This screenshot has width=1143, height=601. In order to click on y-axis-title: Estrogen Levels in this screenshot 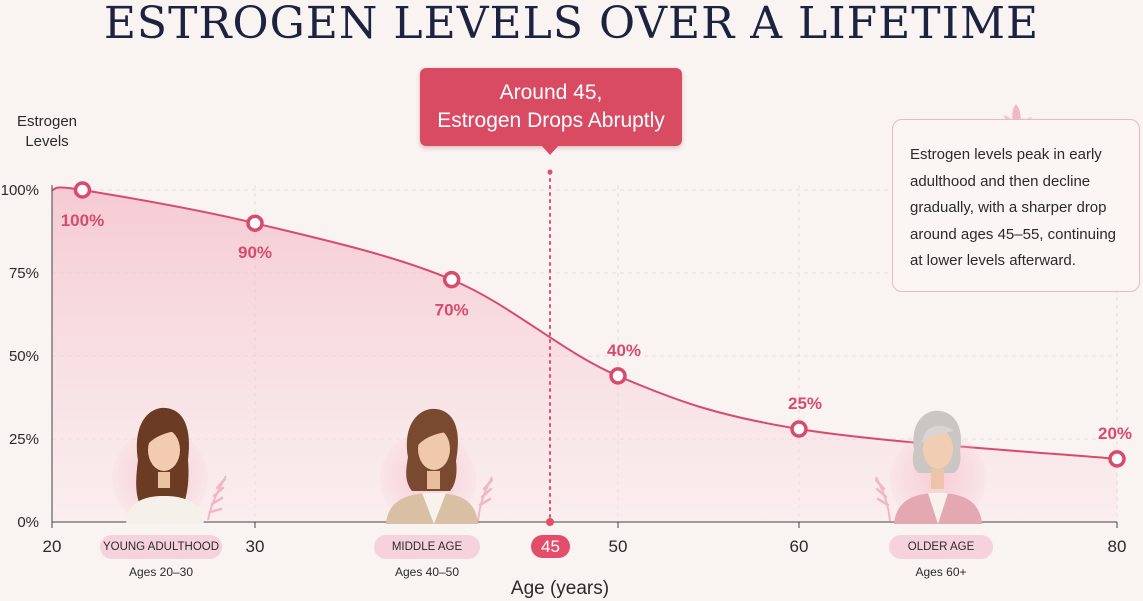, I will do `click(47, 131)`.